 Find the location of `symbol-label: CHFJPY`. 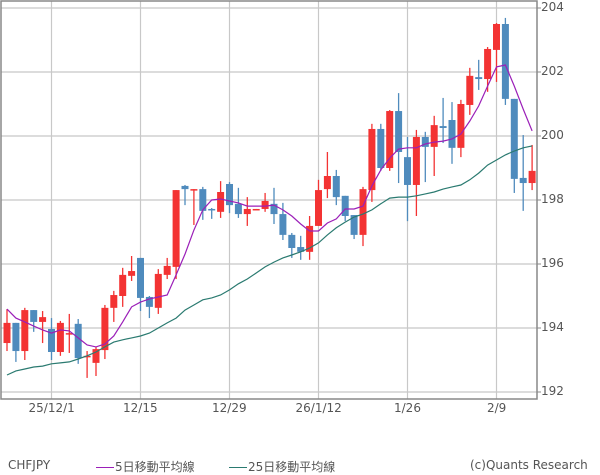

symbol-label: CHFJPY is located at coordinates (29, 465).